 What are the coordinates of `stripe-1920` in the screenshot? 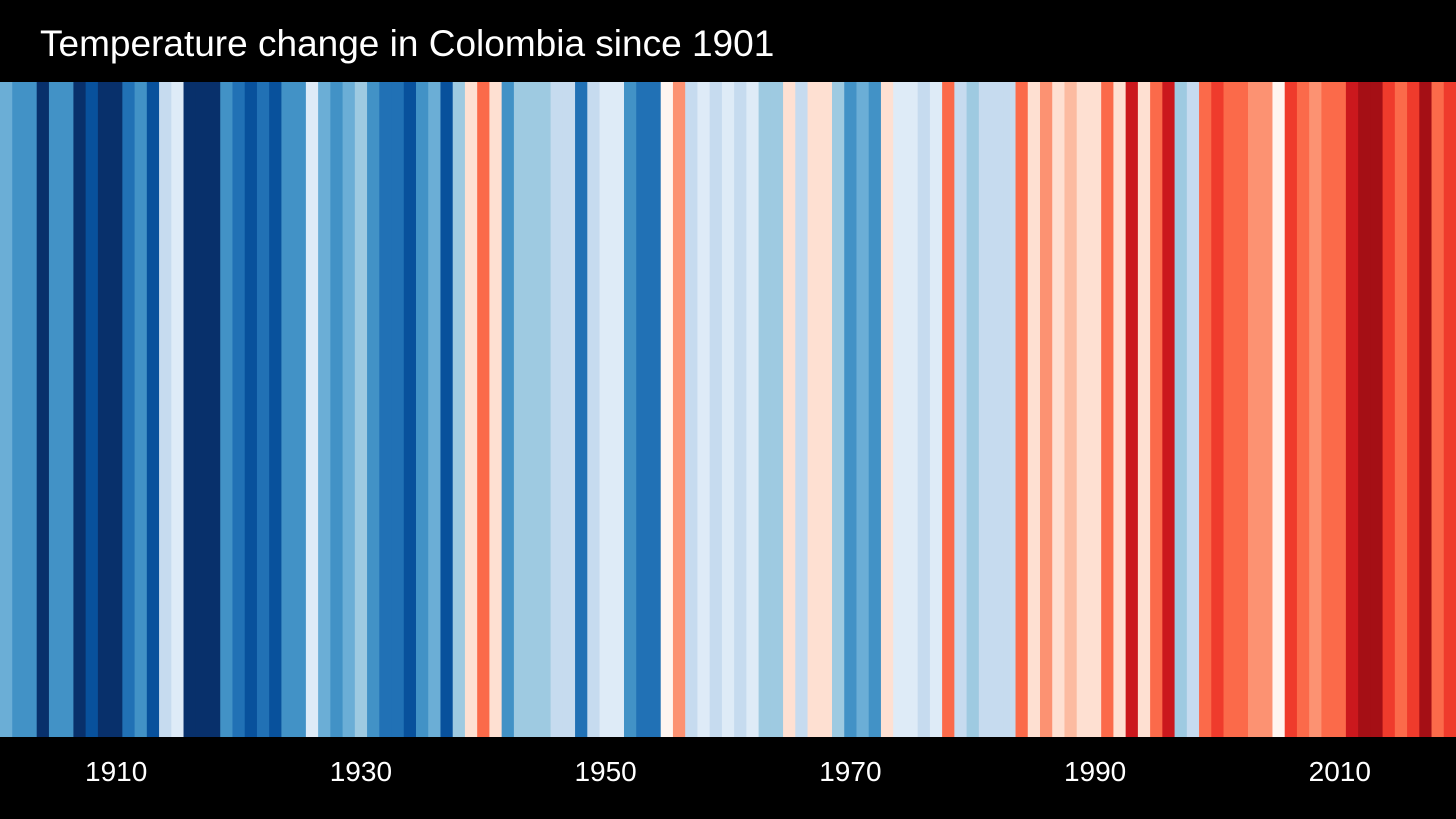 It's located at (239, 409).